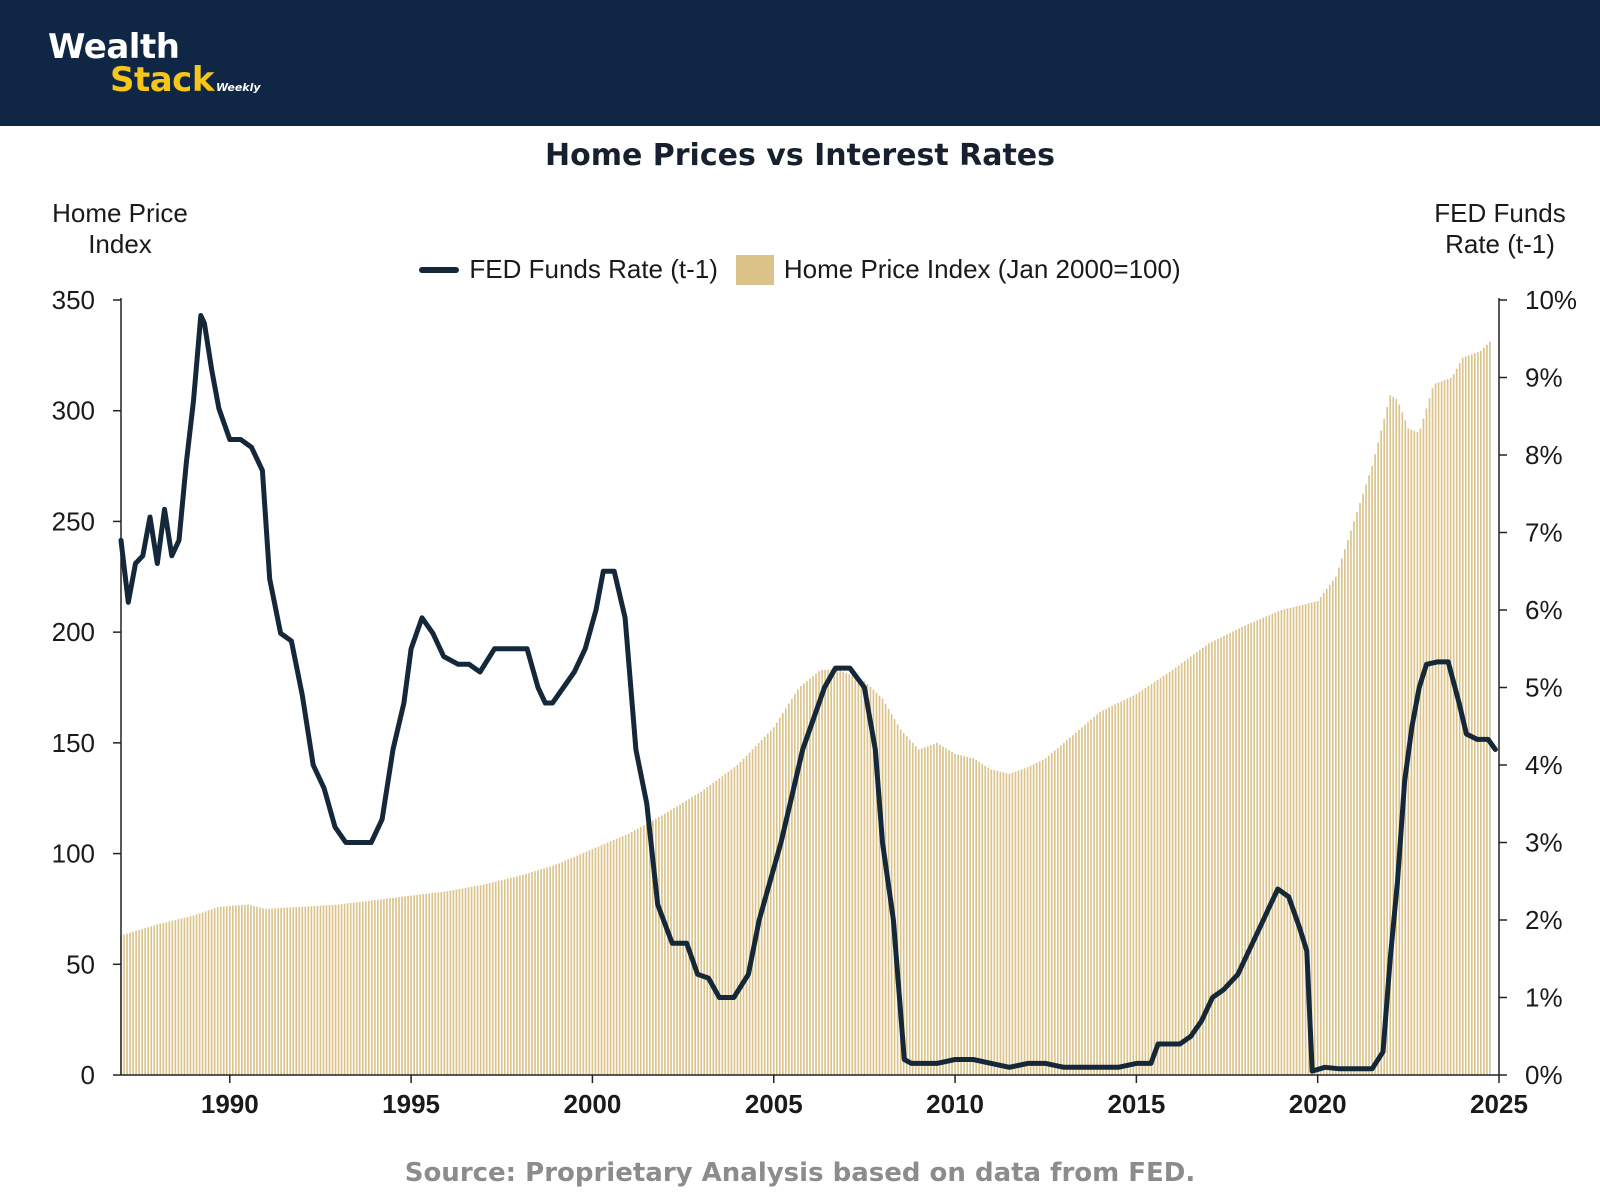 The width and height of the screenshot is (1600, 1200). I want to click on legend-item-fed-funds: FED Funds Rate (t-1), so click(568, 269).